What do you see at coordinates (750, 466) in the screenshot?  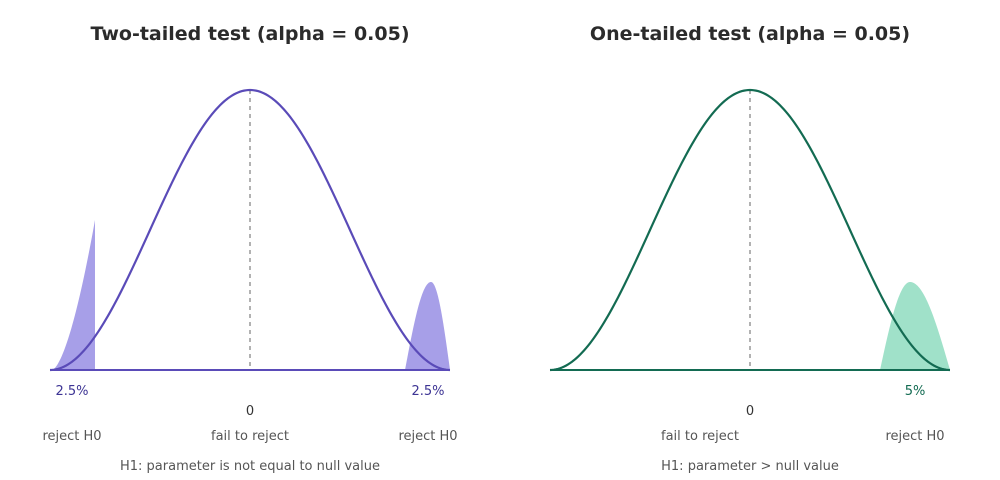 I see `alternative-hypothesis: H1: parameter > null value` at bounding box center [750, 466].